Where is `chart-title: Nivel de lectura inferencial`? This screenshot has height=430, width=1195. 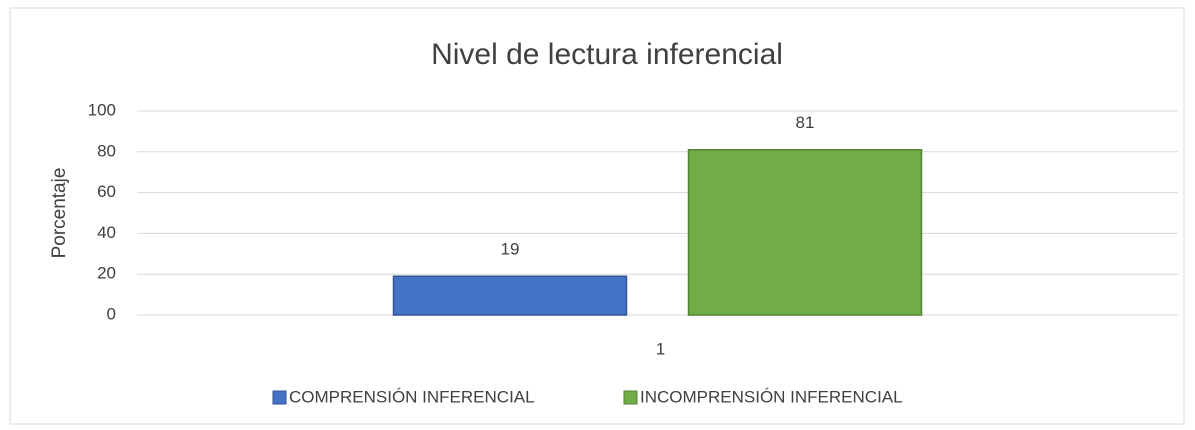
chart-title: Nivel de lectura inferencial is located at coordinates (607, 54).